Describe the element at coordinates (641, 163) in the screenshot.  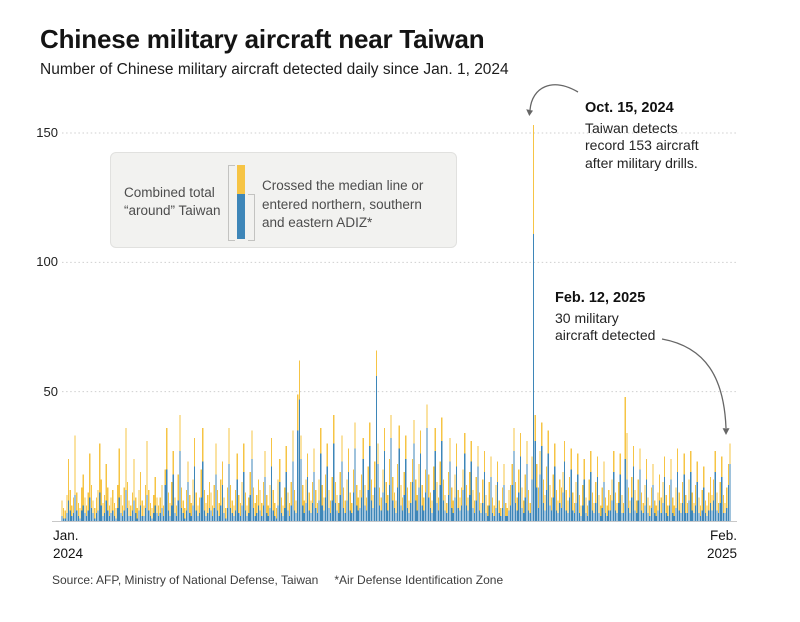
I see `annotation-oct-15-line3: after military drills.` at that location.